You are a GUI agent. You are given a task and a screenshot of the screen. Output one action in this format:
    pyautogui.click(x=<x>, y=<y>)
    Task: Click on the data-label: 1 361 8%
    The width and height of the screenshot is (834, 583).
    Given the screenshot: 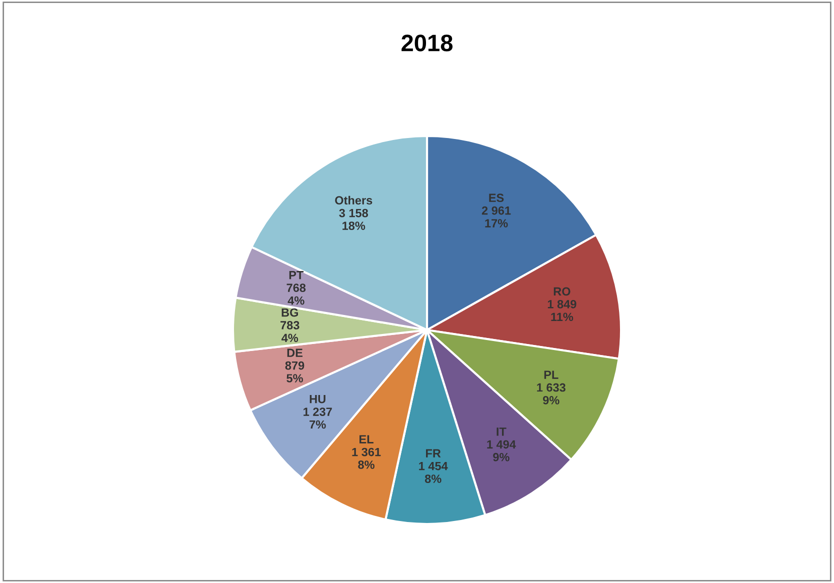 What is the action you would take?
    pyautogui.click(x=366, y=458)
    